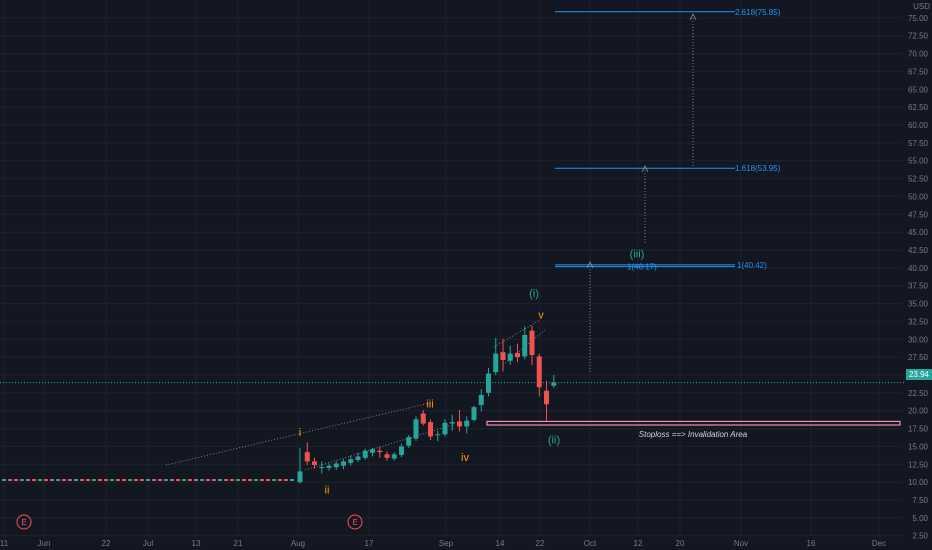  Describe the element at coordinates (429, 405) in the screenshot. I see `wave-label: iii` at that location.